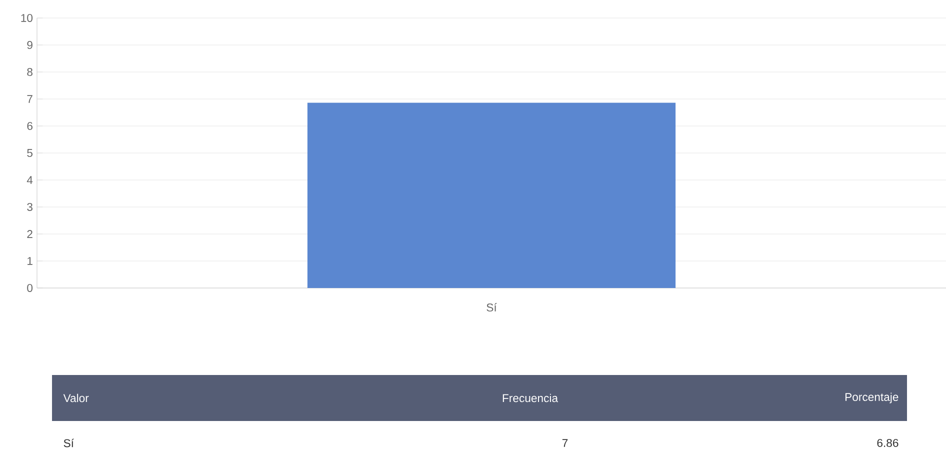 This screenshot has height=463, width=946. I want to click on y-tick-label: 1, so click(30, 261).